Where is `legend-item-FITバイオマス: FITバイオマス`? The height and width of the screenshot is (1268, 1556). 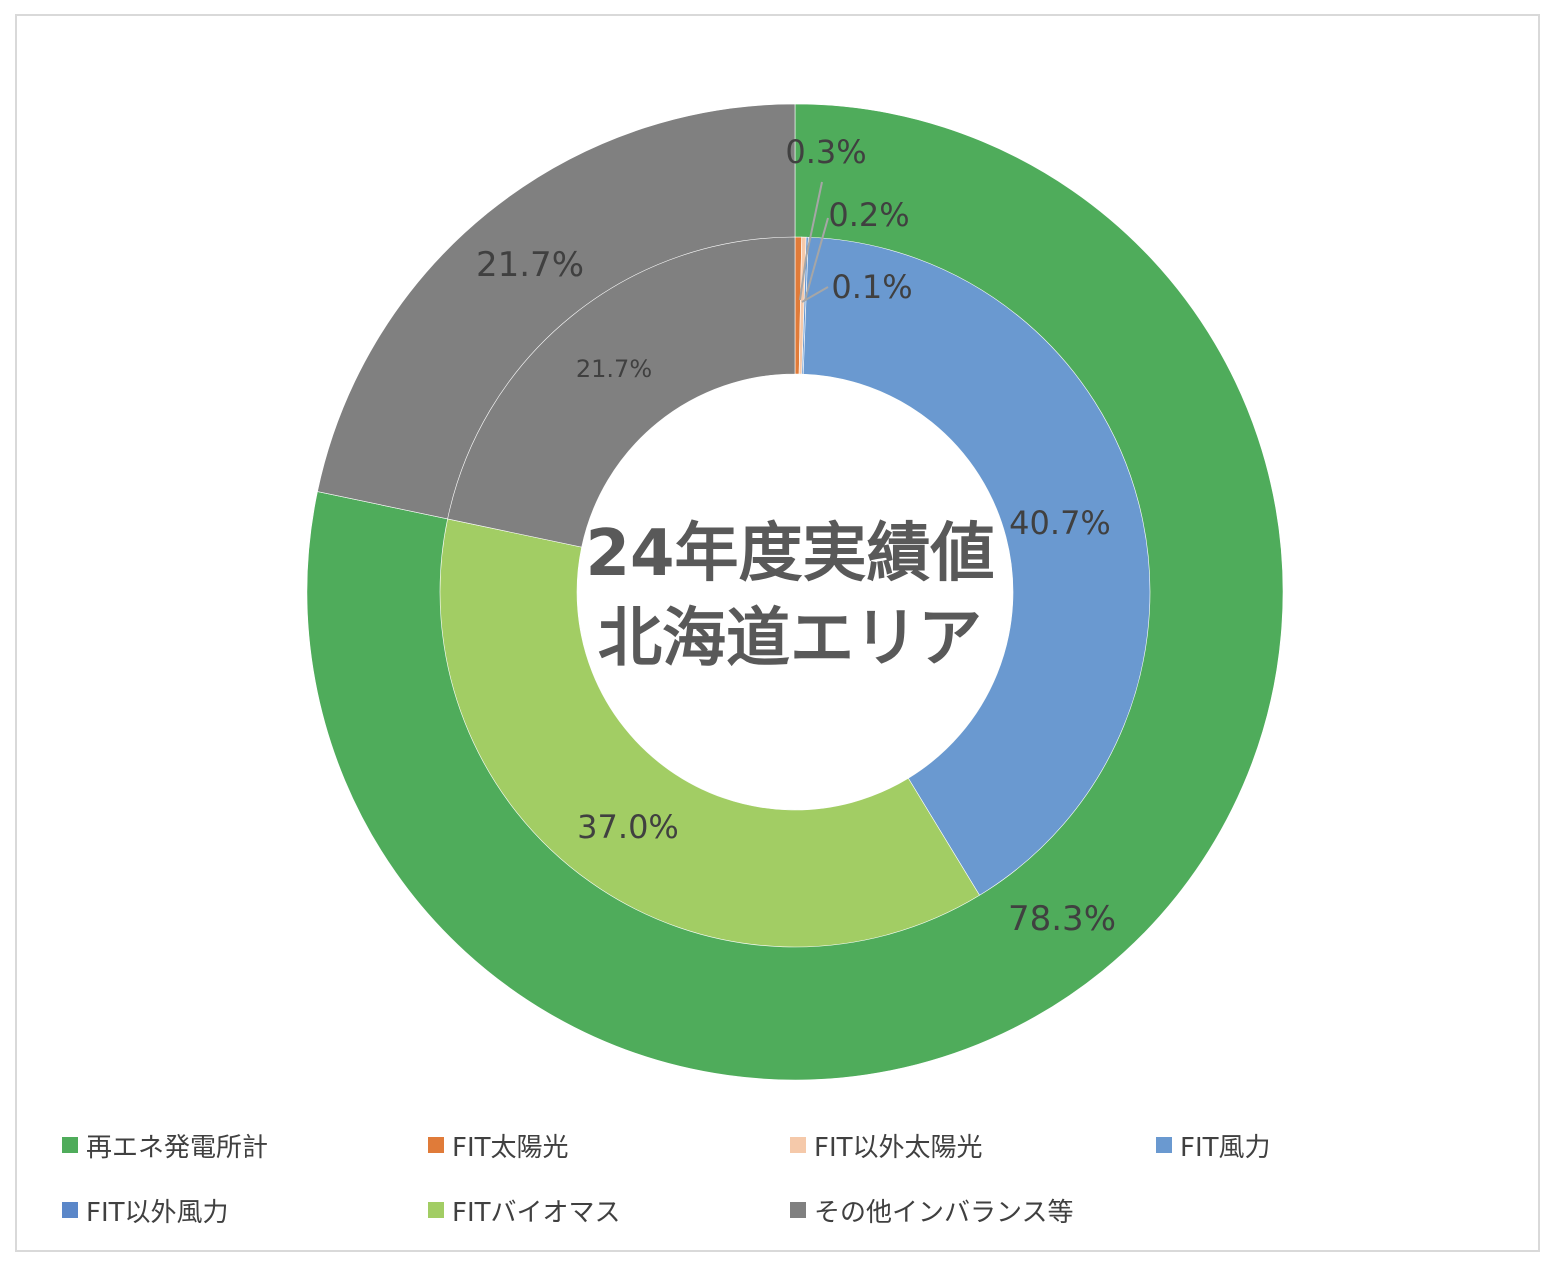
legend-item-FITバイオマス: FITバイオマス is located at coordinates (524, 1210).